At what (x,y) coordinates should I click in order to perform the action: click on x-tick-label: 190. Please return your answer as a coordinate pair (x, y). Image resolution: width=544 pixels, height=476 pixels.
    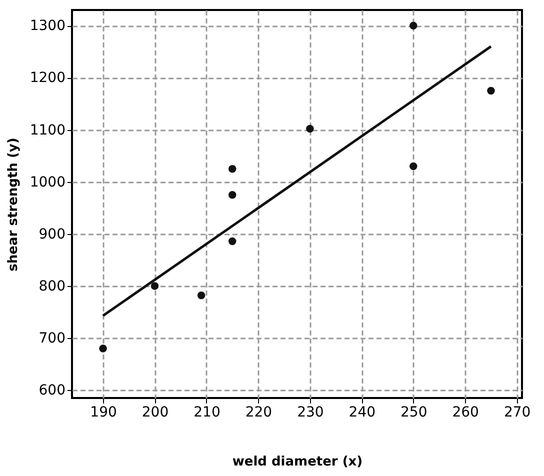
    Looking at the image, I should click on (103, 412).